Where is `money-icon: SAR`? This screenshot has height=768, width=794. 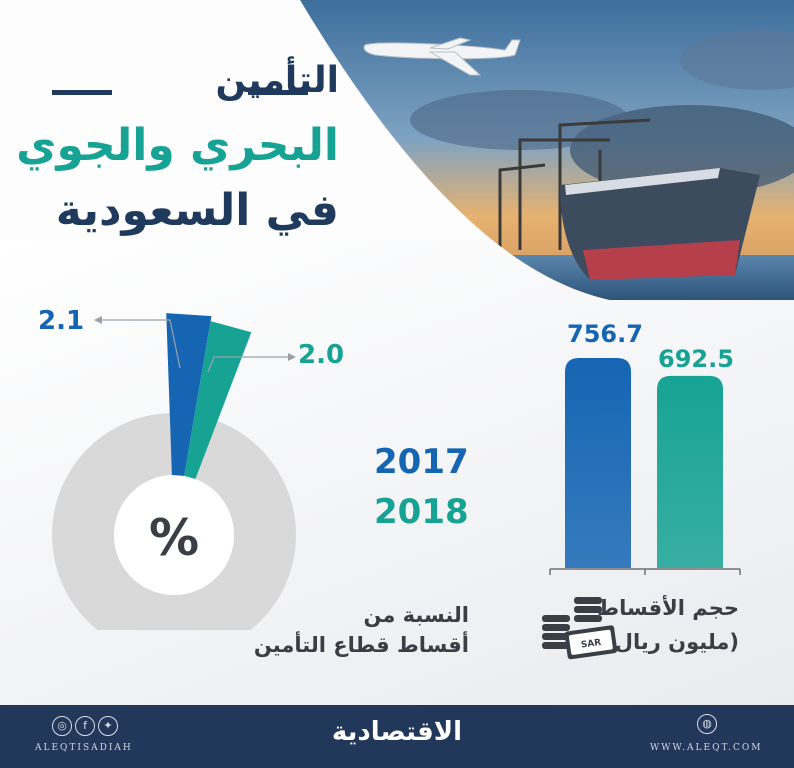 money-icon: SAR is located at coordinates (580, 628).